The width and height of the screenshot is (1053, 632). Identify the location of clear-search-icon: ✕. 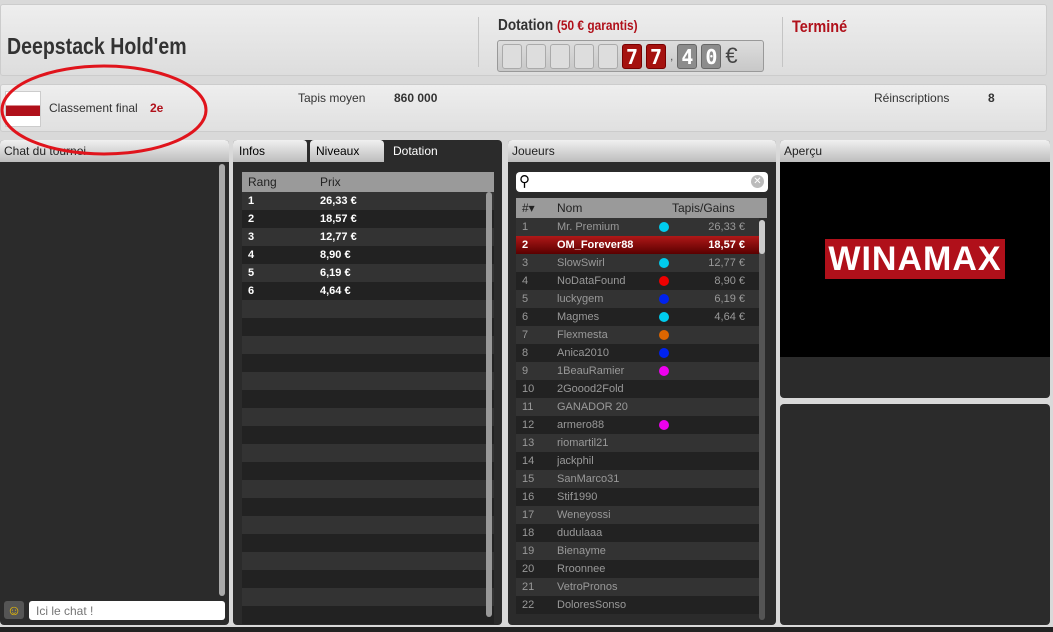
(757, 181).